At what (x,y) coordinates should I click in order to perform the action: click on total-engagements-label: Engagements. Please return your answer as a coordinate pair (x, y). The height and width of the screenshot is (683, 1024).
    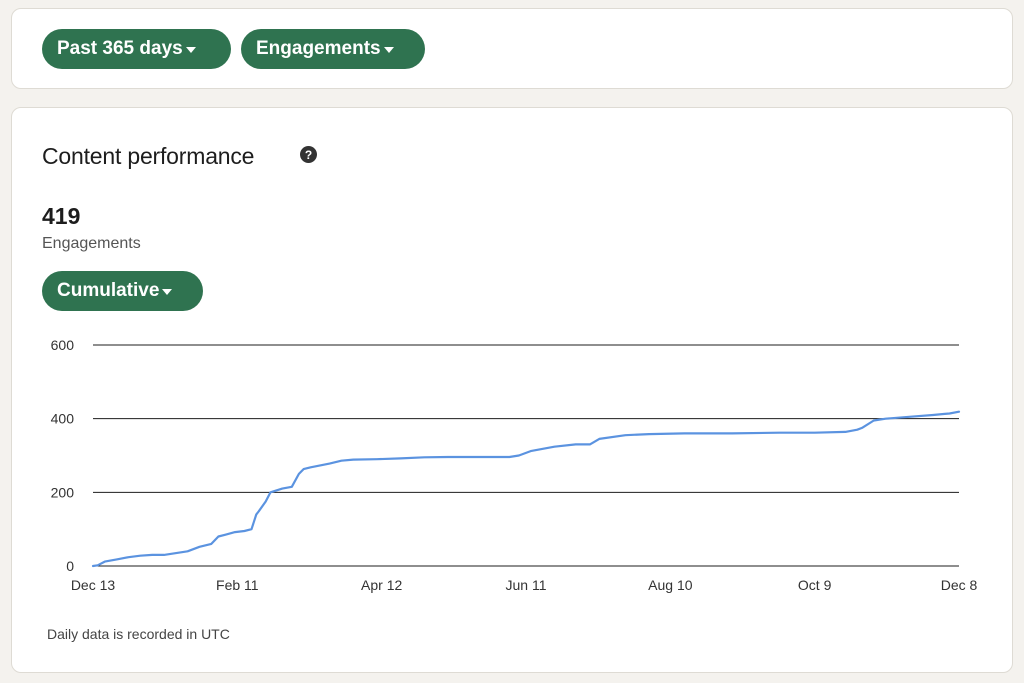
    Looking at the image, I should click on (91, 243).